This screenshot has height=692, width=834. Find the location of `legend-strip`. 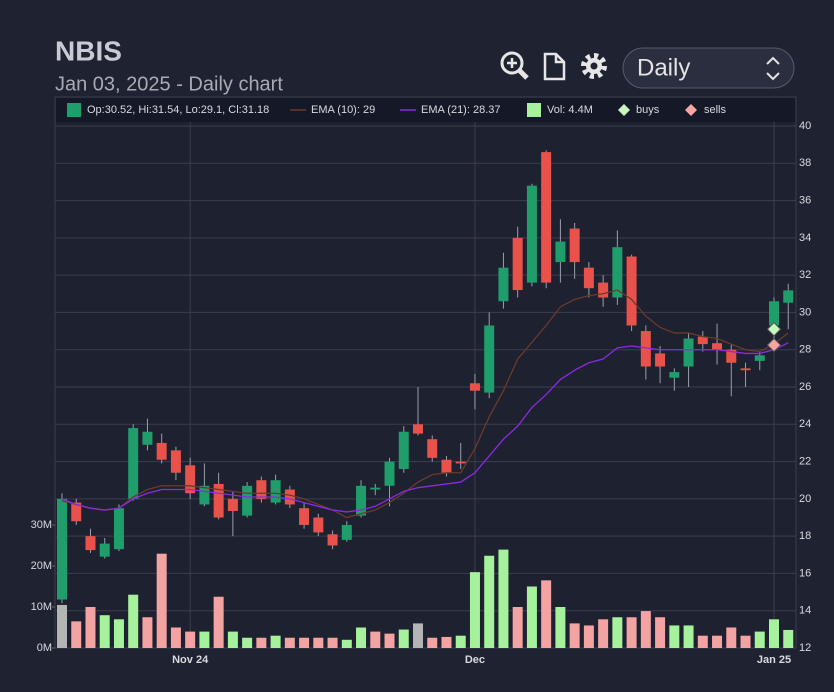

legend-strip is located at coordinates (425, 110).